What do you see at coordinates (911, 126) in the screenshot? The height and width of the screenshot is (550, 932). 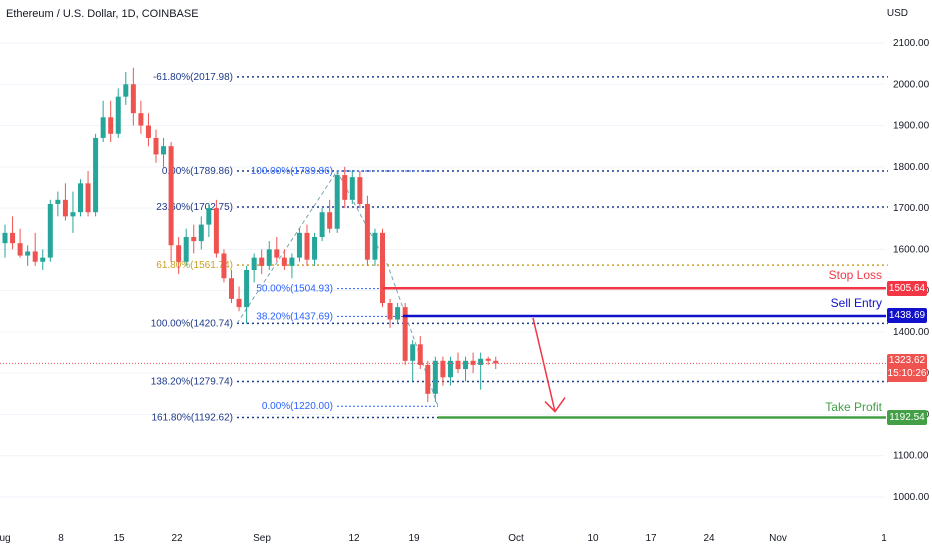 I see `price-axis-label: 1900.00` at bounding box center [911, 126].